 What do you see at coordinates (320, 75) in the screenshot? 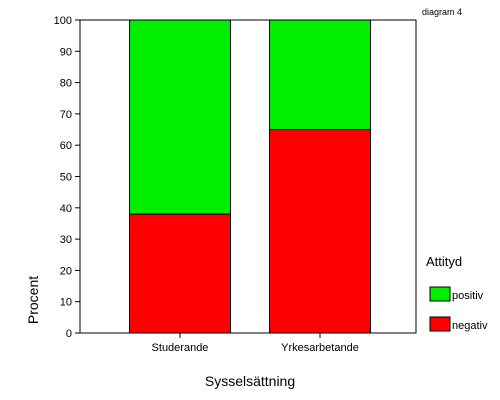
I see `bar-yrkesarbetande-positiv` at bounding box center [320, 75].